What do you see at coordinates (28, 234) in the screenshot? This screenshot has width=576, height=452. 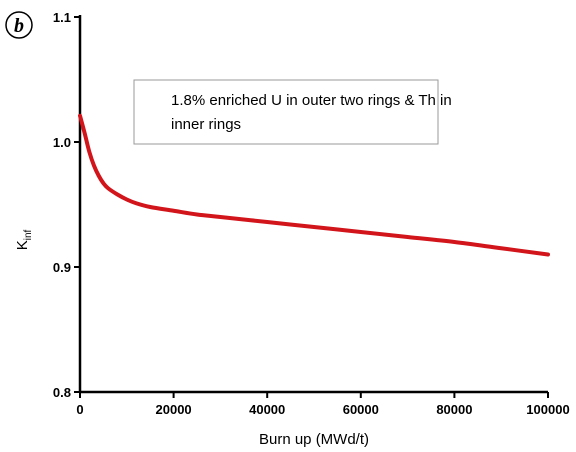 I see `y-axis-label-subscript: inf` at bounding box center [28, 234].